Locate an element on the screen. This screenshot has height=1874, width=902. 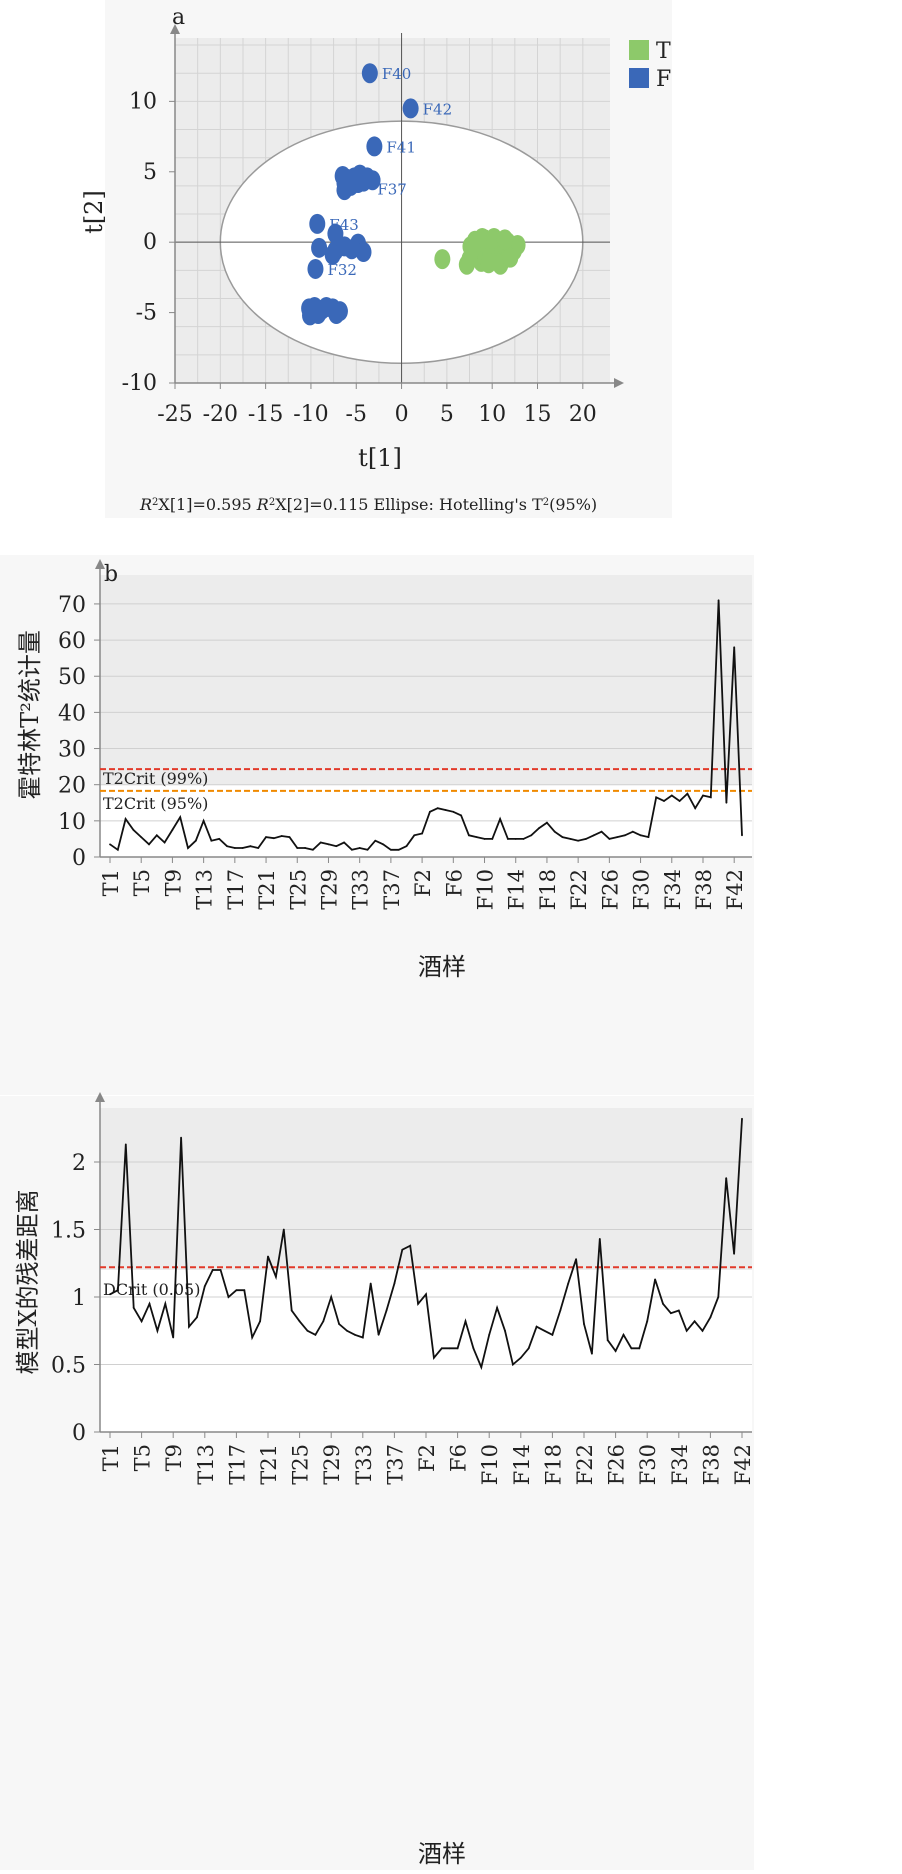
x-tick-label: -10 is located at coordinates (310, 414).